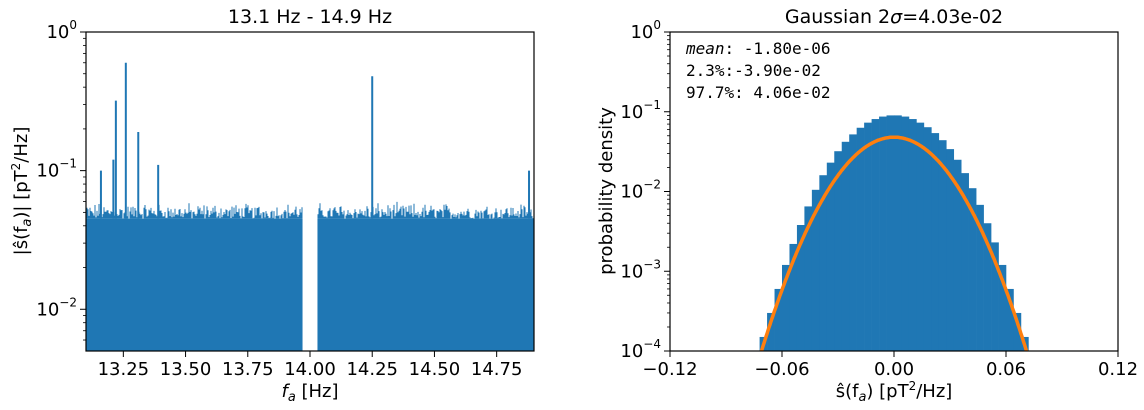  Describe the element at coordinates (606, 191) in the screenshot. I see `histogram-y-label: probability density` at that location.